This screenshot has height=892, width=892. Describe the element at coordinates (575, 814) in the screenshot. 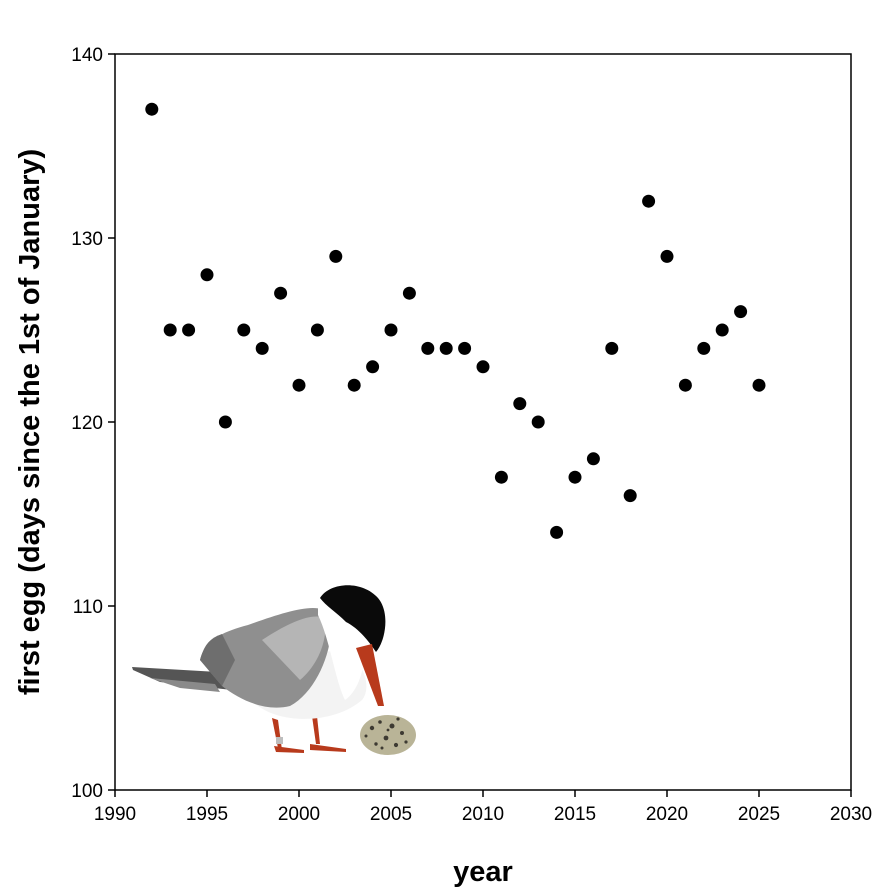

I see `x-tick-label: 2015` at that location.